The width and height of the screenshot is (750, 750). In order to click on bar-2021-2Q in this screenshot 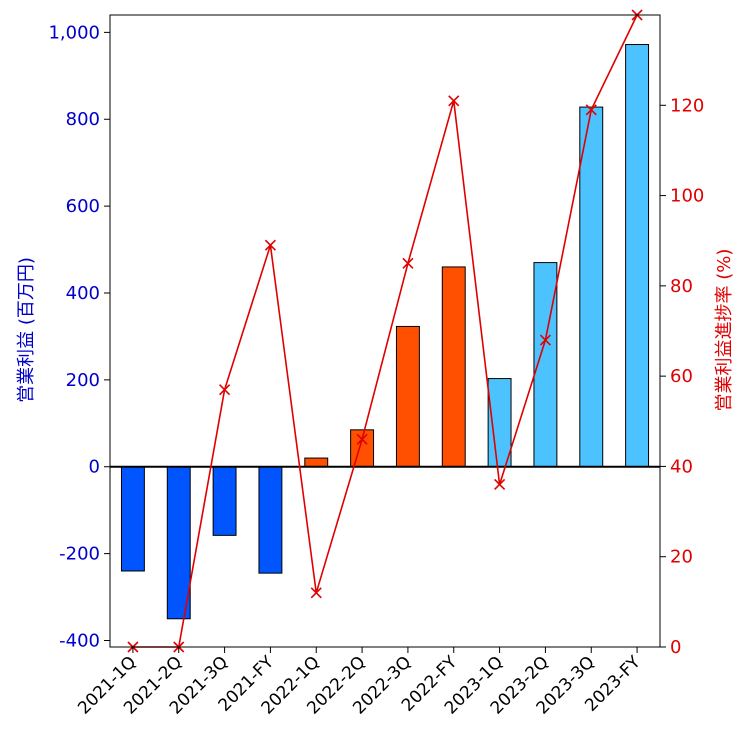, I will do `click(178, 543)`.